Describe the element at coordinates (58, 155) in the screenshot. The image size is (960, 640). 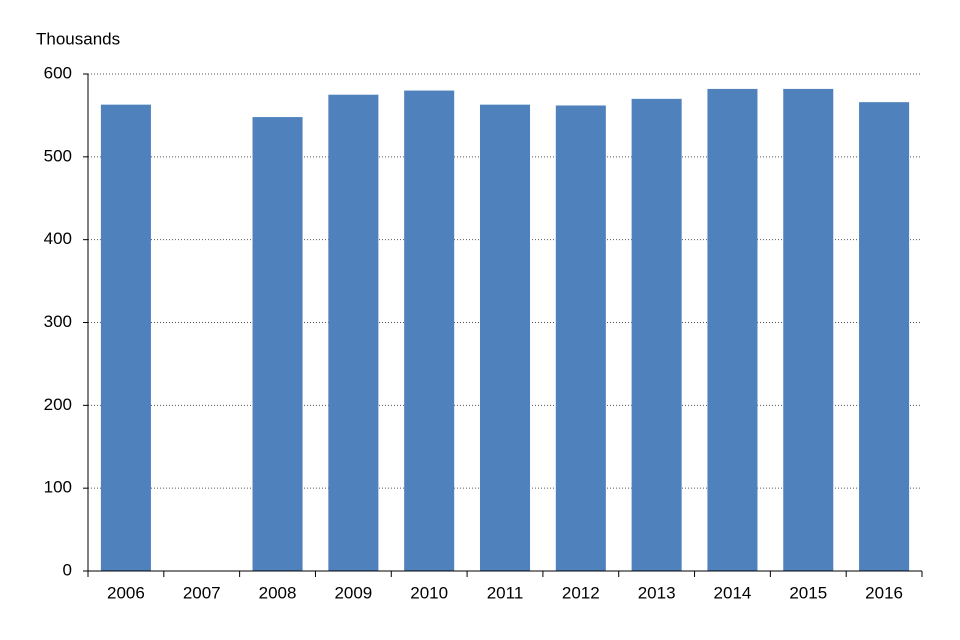
I see `y-tick-label: 500` at that location.